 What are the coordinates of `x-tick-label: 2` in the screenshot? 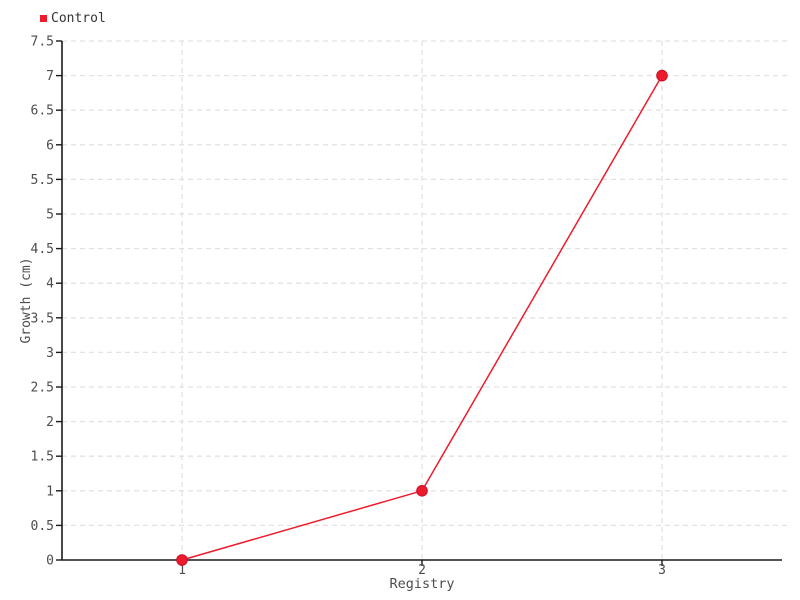 It's located at (422, 570).